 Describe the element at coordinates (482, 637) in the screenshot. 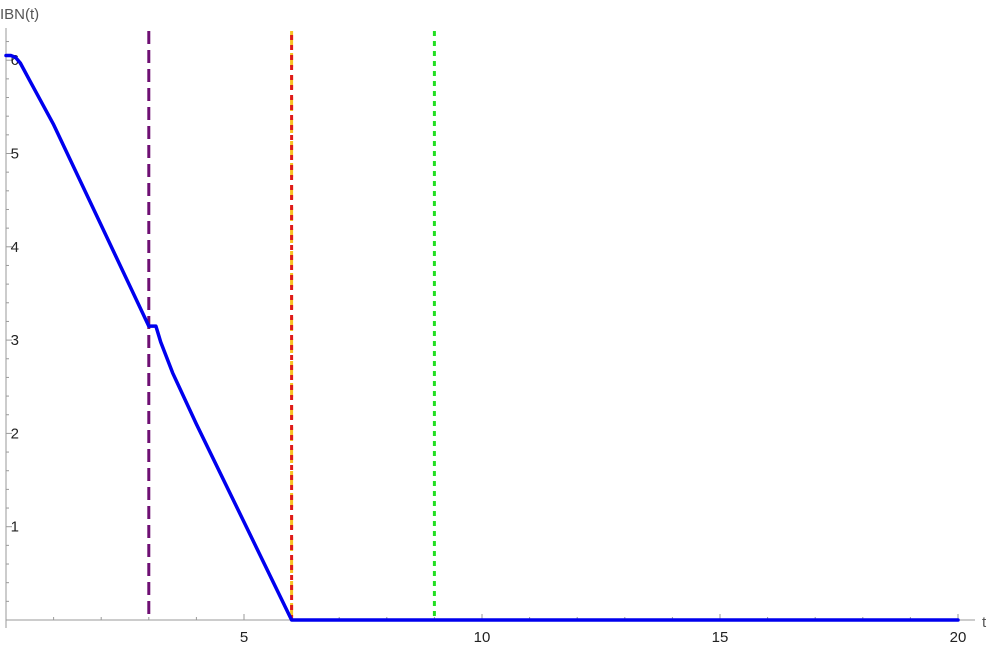

I see `x-tick-label: 10` at that location.